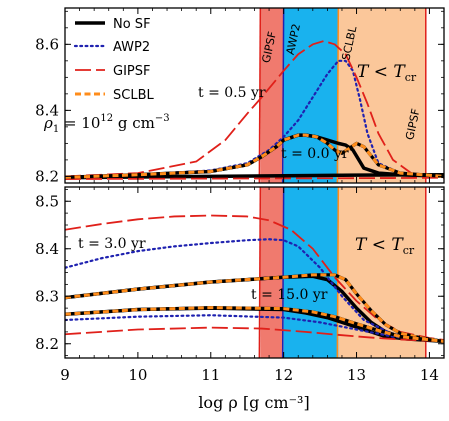  Describe the element at coordinates (106, 124) in the screenshot. I see `density-label: ρ1 = 1012 g cm−3` at that location.